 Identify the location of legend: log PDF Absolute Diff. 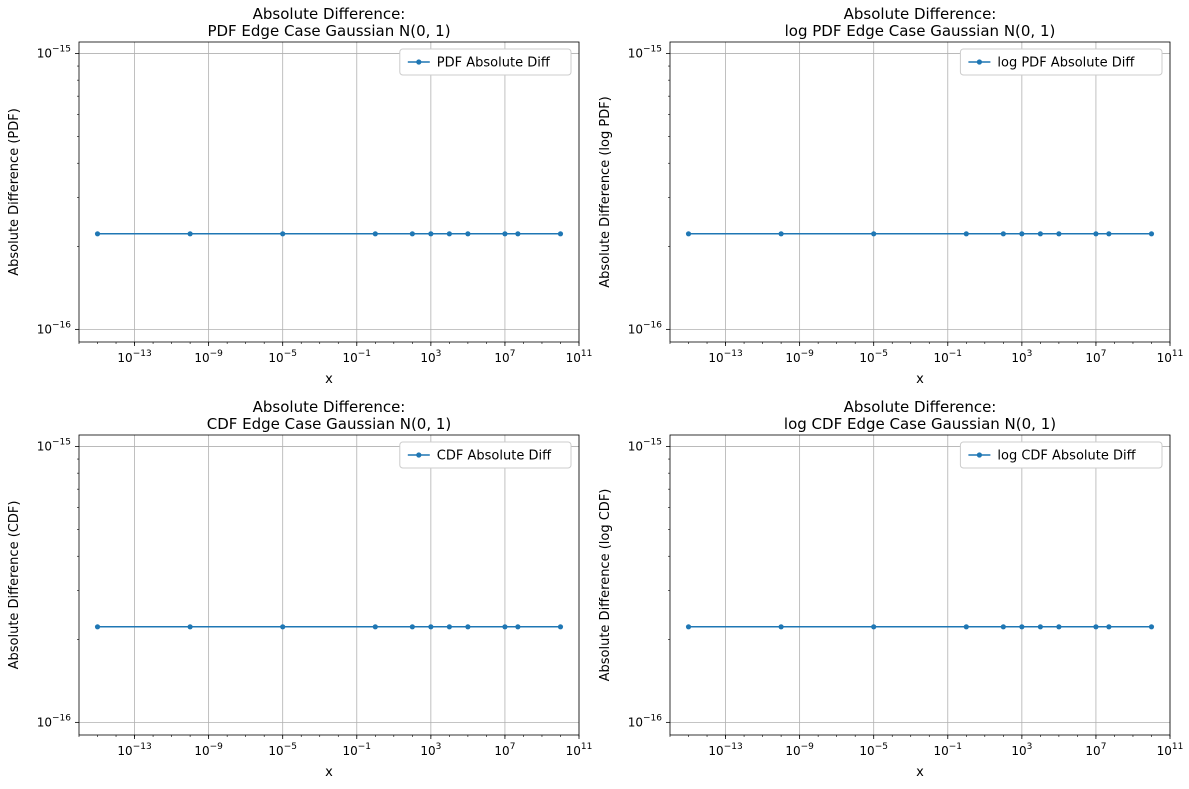
(1061, 62).